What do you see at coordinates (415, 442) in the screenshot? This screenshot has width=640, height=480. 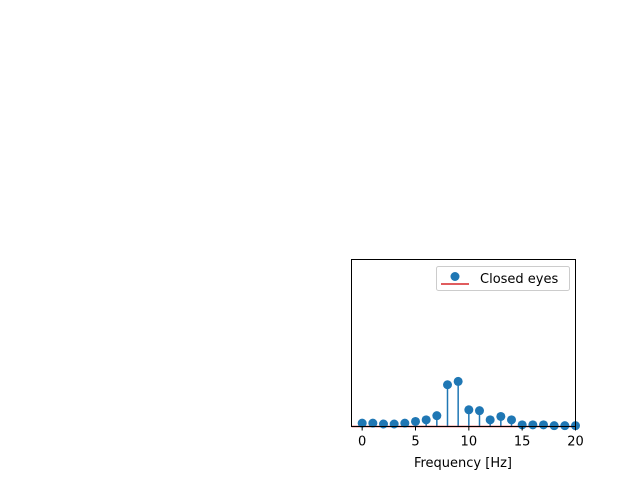 I see `x-tick-label: 5` at bounding box center [415, 442].